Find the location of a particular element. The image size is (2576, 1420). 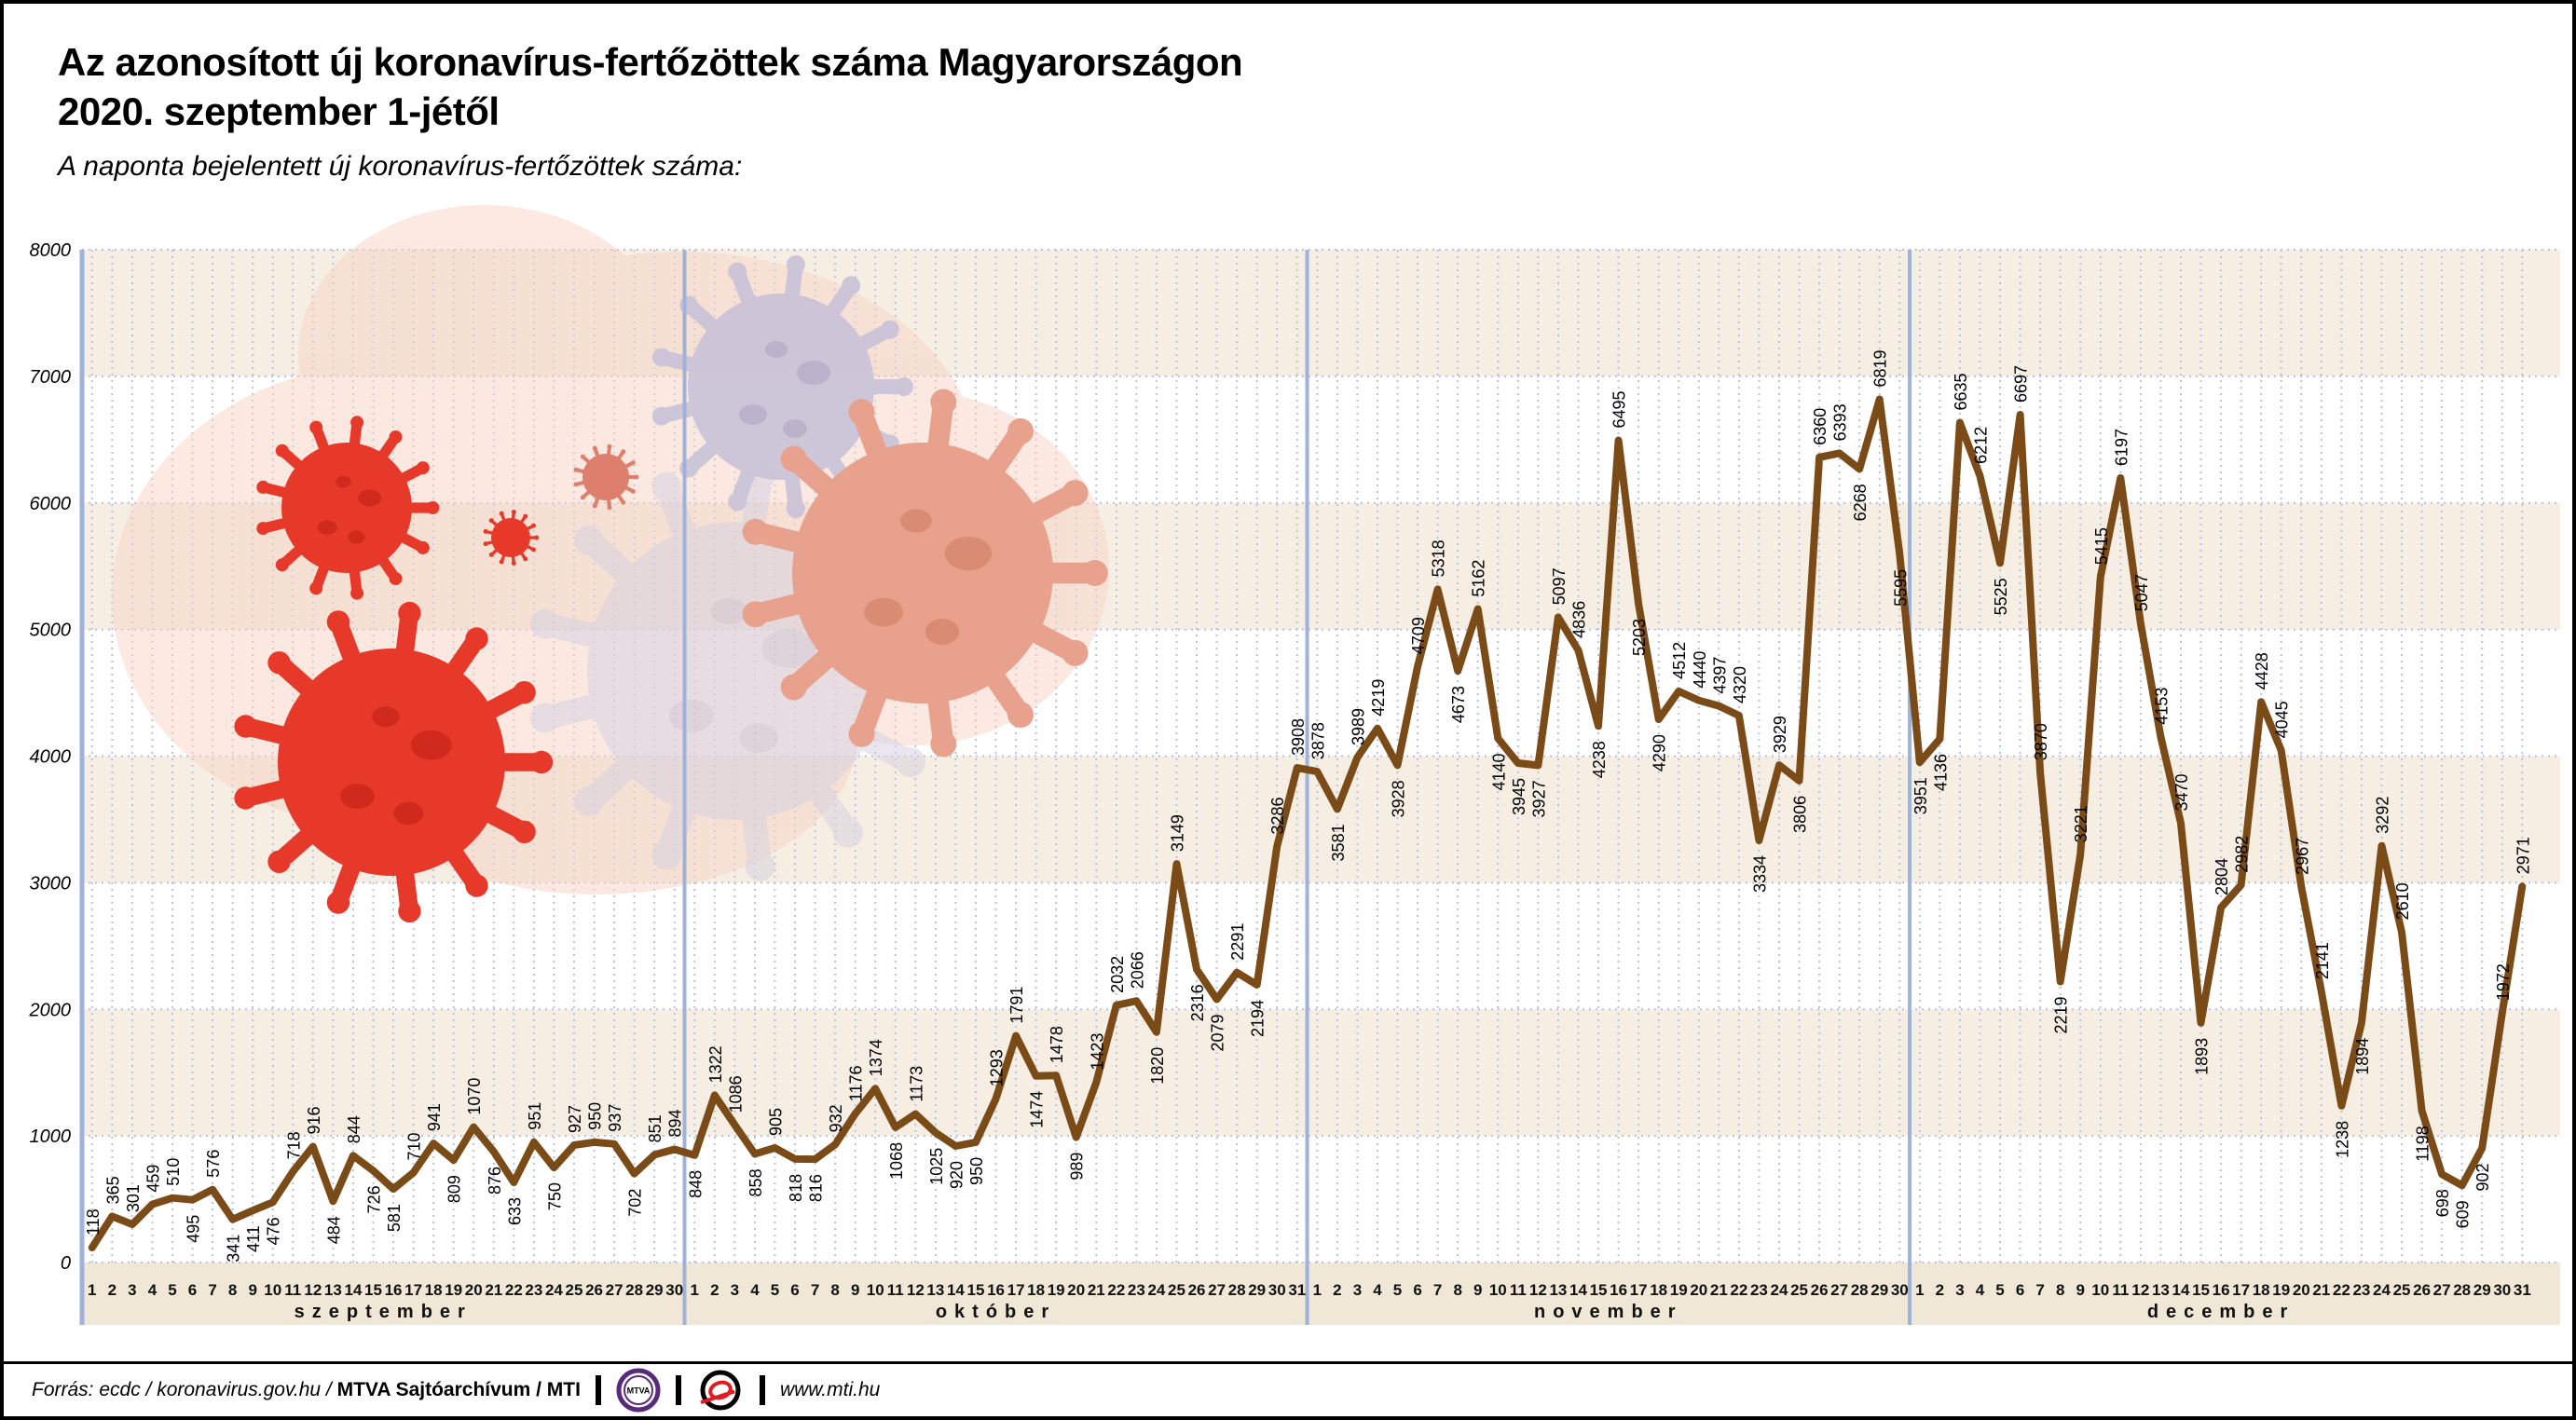

footer-source-bold: MTVA Sajtóarchívum / MTI is located at coordinates (458, 1389).